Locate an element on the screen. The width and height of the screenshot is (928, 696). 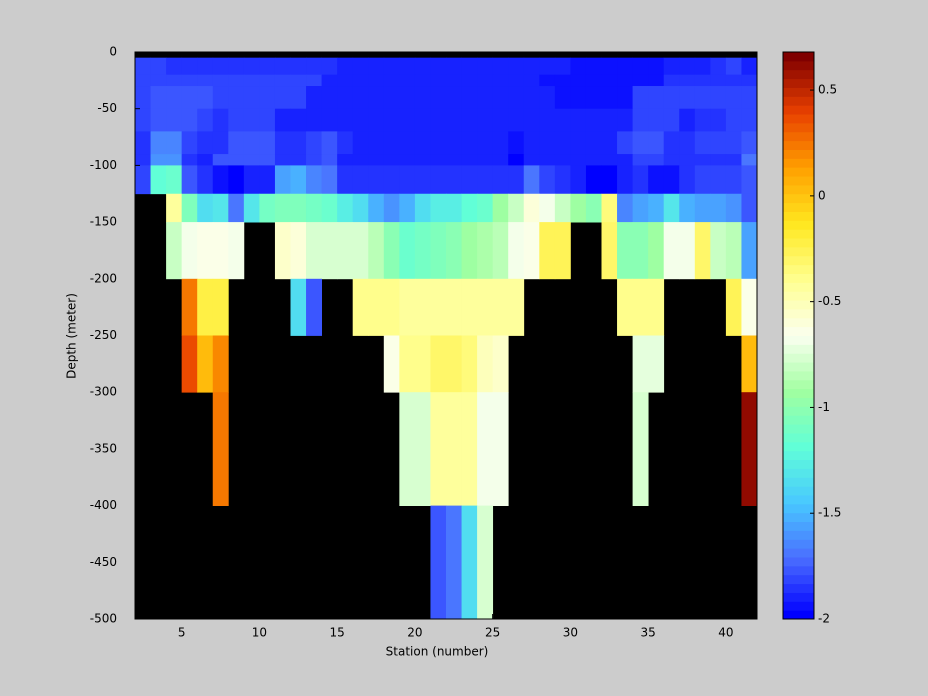
x-tick-label: 5 is located at coordinates (182, 633).